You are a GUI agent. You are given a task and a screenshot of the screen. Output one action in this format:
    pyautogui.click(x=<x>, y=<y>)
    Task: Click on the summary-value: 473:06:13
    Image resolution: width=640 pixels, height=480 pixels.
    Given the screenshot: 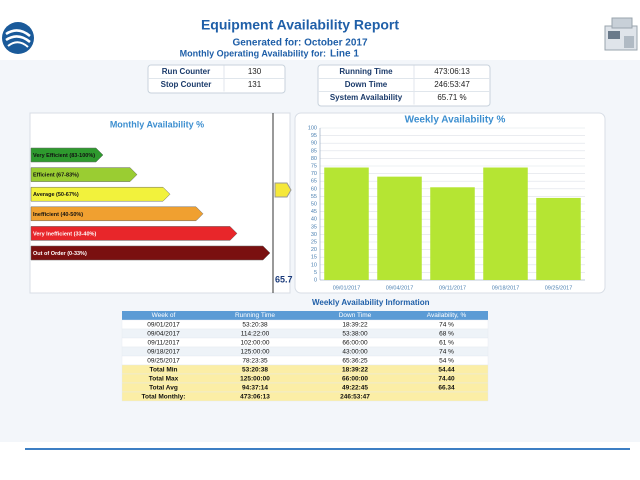 What is the action you would take?
    pyautogui.click(x=452, y=71)
    